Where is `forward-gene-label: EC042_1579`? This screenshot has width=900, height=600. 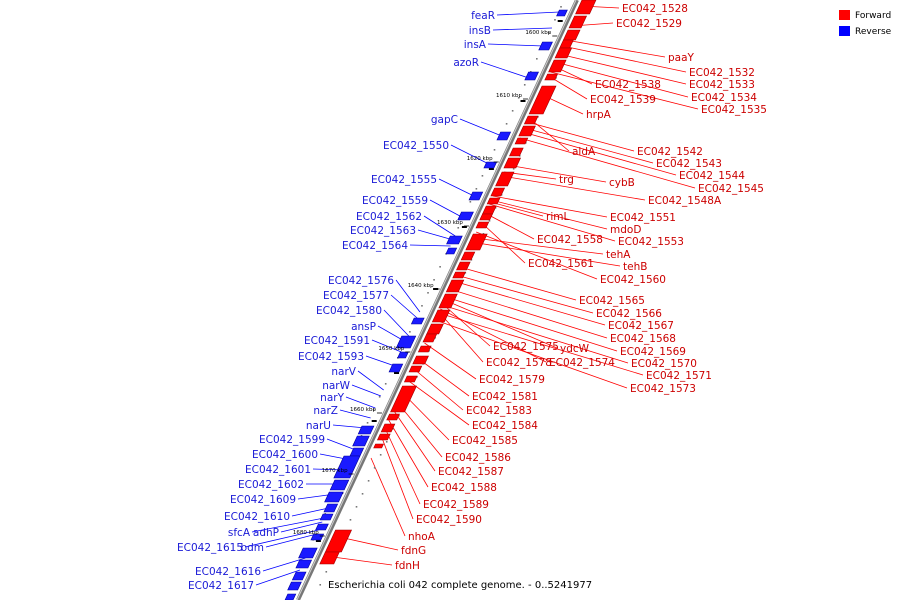 forward-gene-label: EC042_1579 is located at coordinates (512, 380).